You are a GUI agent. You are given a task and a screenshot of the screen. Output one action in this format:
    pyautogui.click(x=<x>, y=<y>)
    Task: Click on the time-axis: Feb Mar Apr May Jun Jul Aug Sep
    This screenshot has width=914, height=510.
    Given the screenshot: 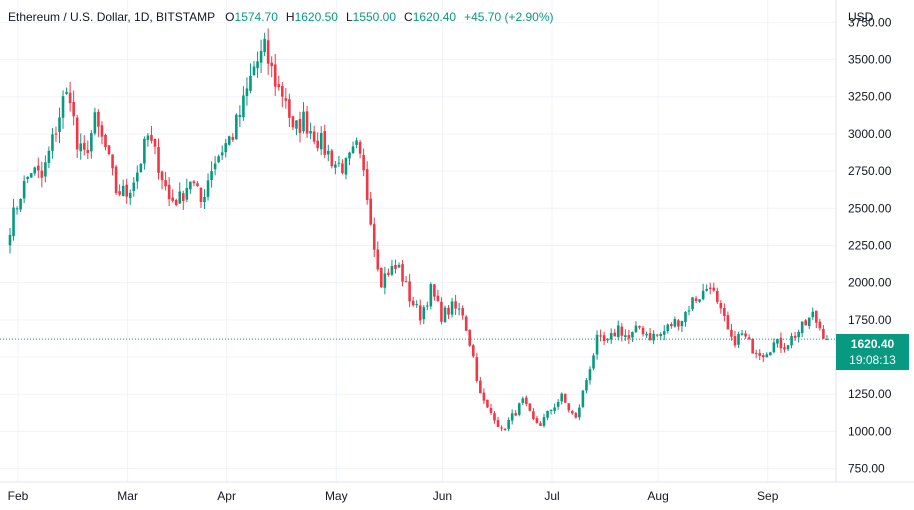 What is the action you would take?
    pyautogui.click(x=393, y=496)
    